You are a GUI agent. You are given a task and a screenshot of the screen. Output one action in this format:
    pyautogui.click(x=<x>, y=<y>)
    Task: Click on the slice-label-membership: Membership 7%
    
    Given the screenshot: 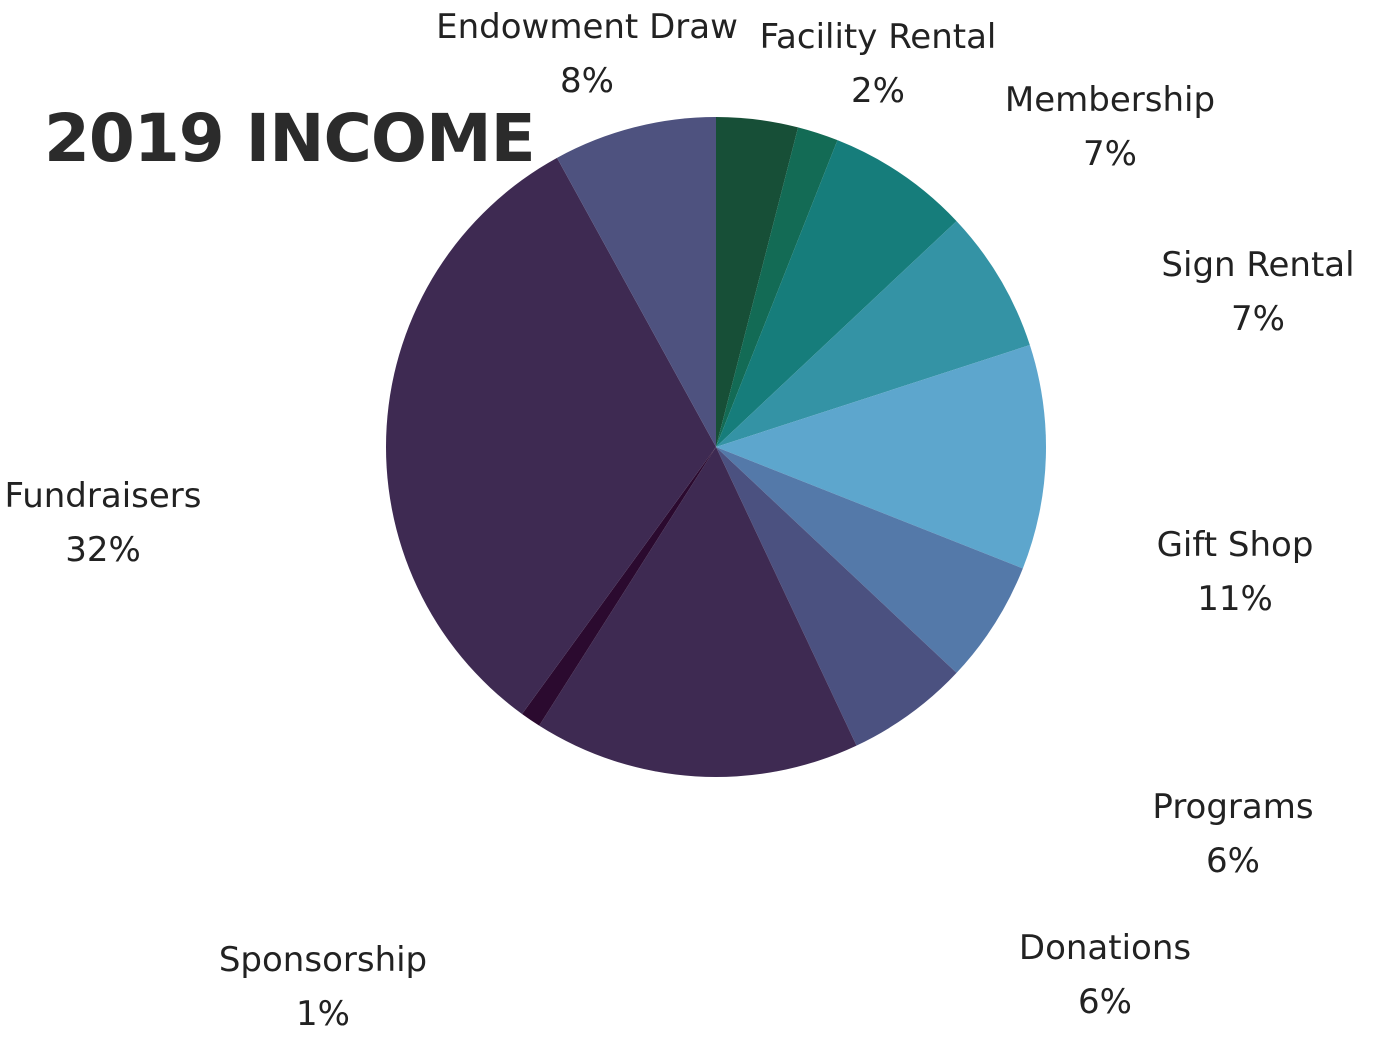 What is the action you would take?
    pyautogui.click(x=1110, y=127)
    